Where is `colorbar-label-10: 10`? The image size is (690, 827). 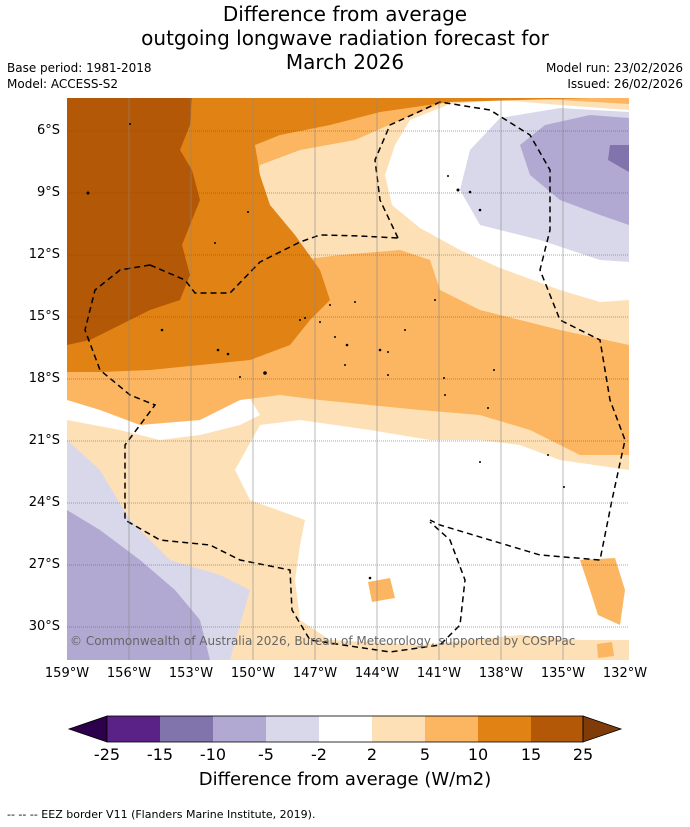
colorbar-label-10: 10 is located at coordinates (478, 754).